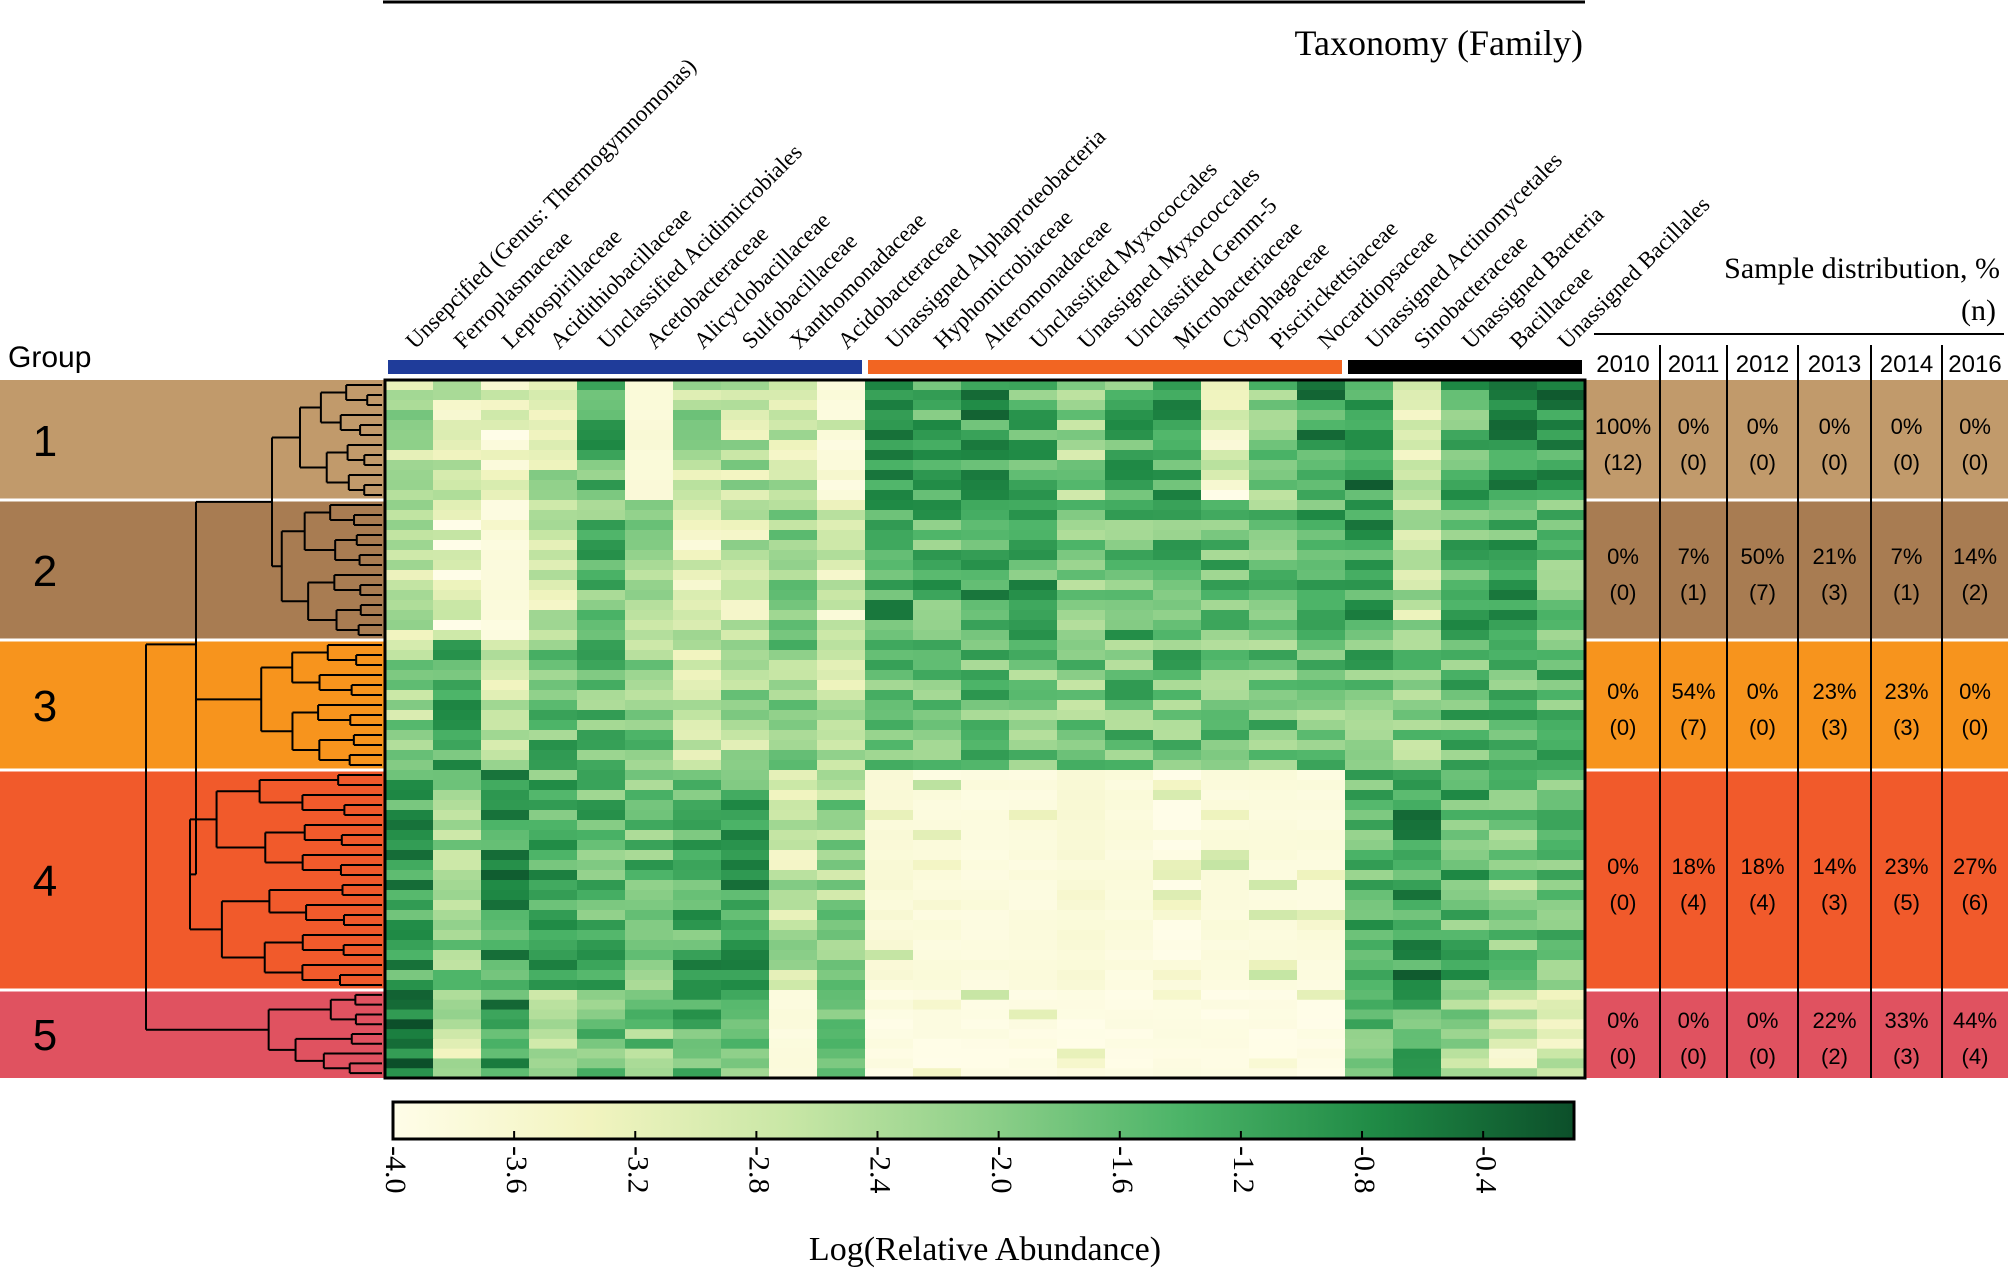 The height and width of the screenshot is (1270, 2008). I want to click on colorbar-tick-label: -4.0, so click(395, 1170).